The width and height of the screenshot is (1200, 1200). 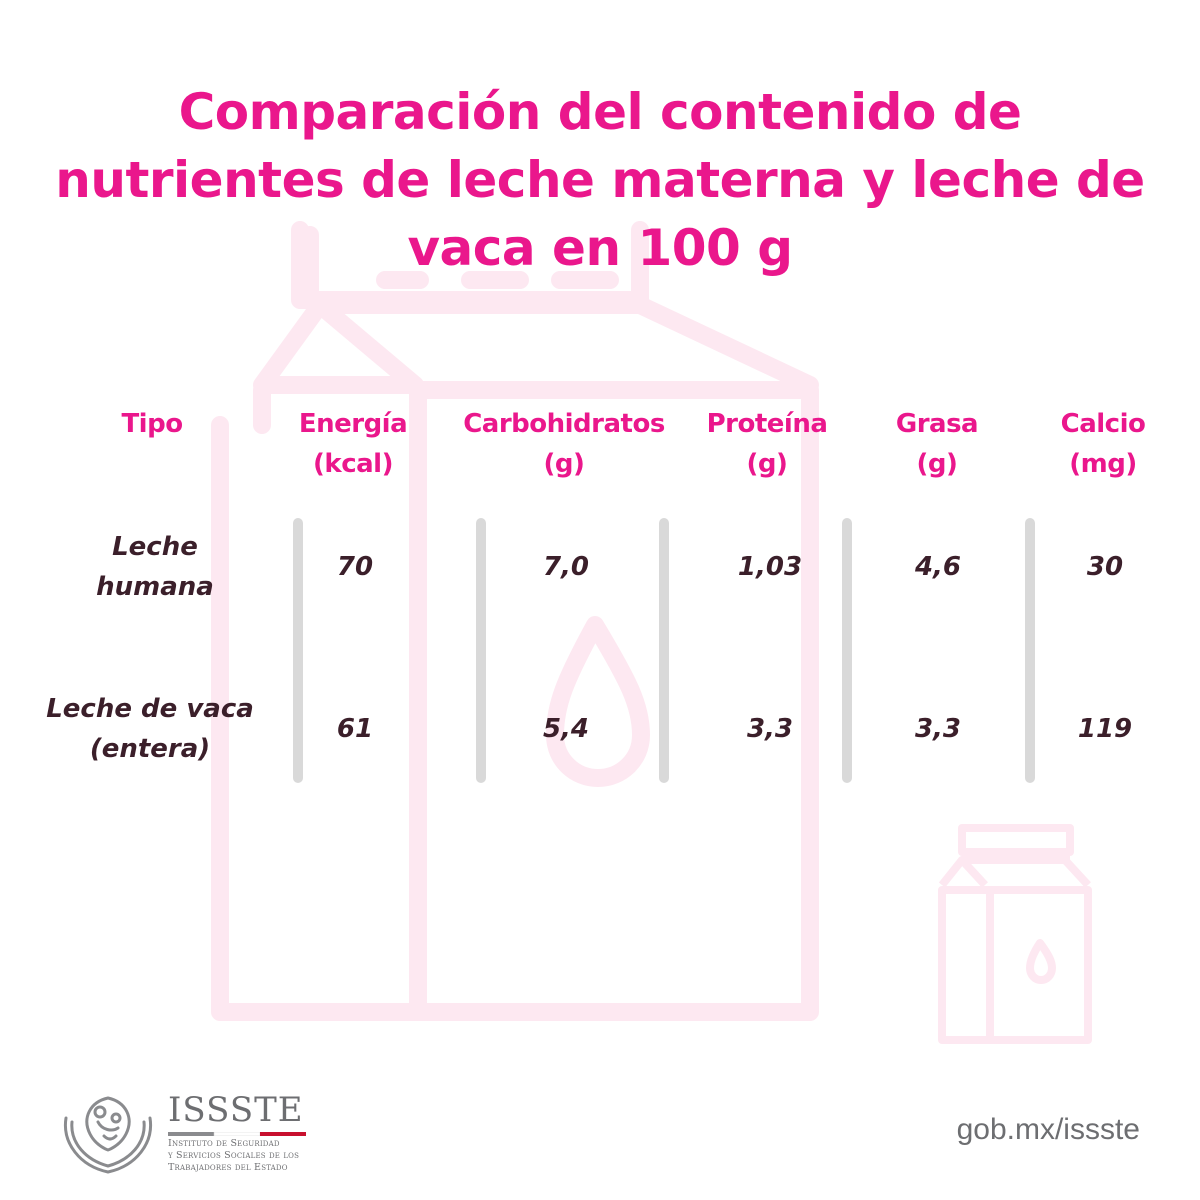 What do you see at coordinates (237, 1134) in the screenshot?
I see `flag-stripe-icon` at bounding box center [237, 1134].